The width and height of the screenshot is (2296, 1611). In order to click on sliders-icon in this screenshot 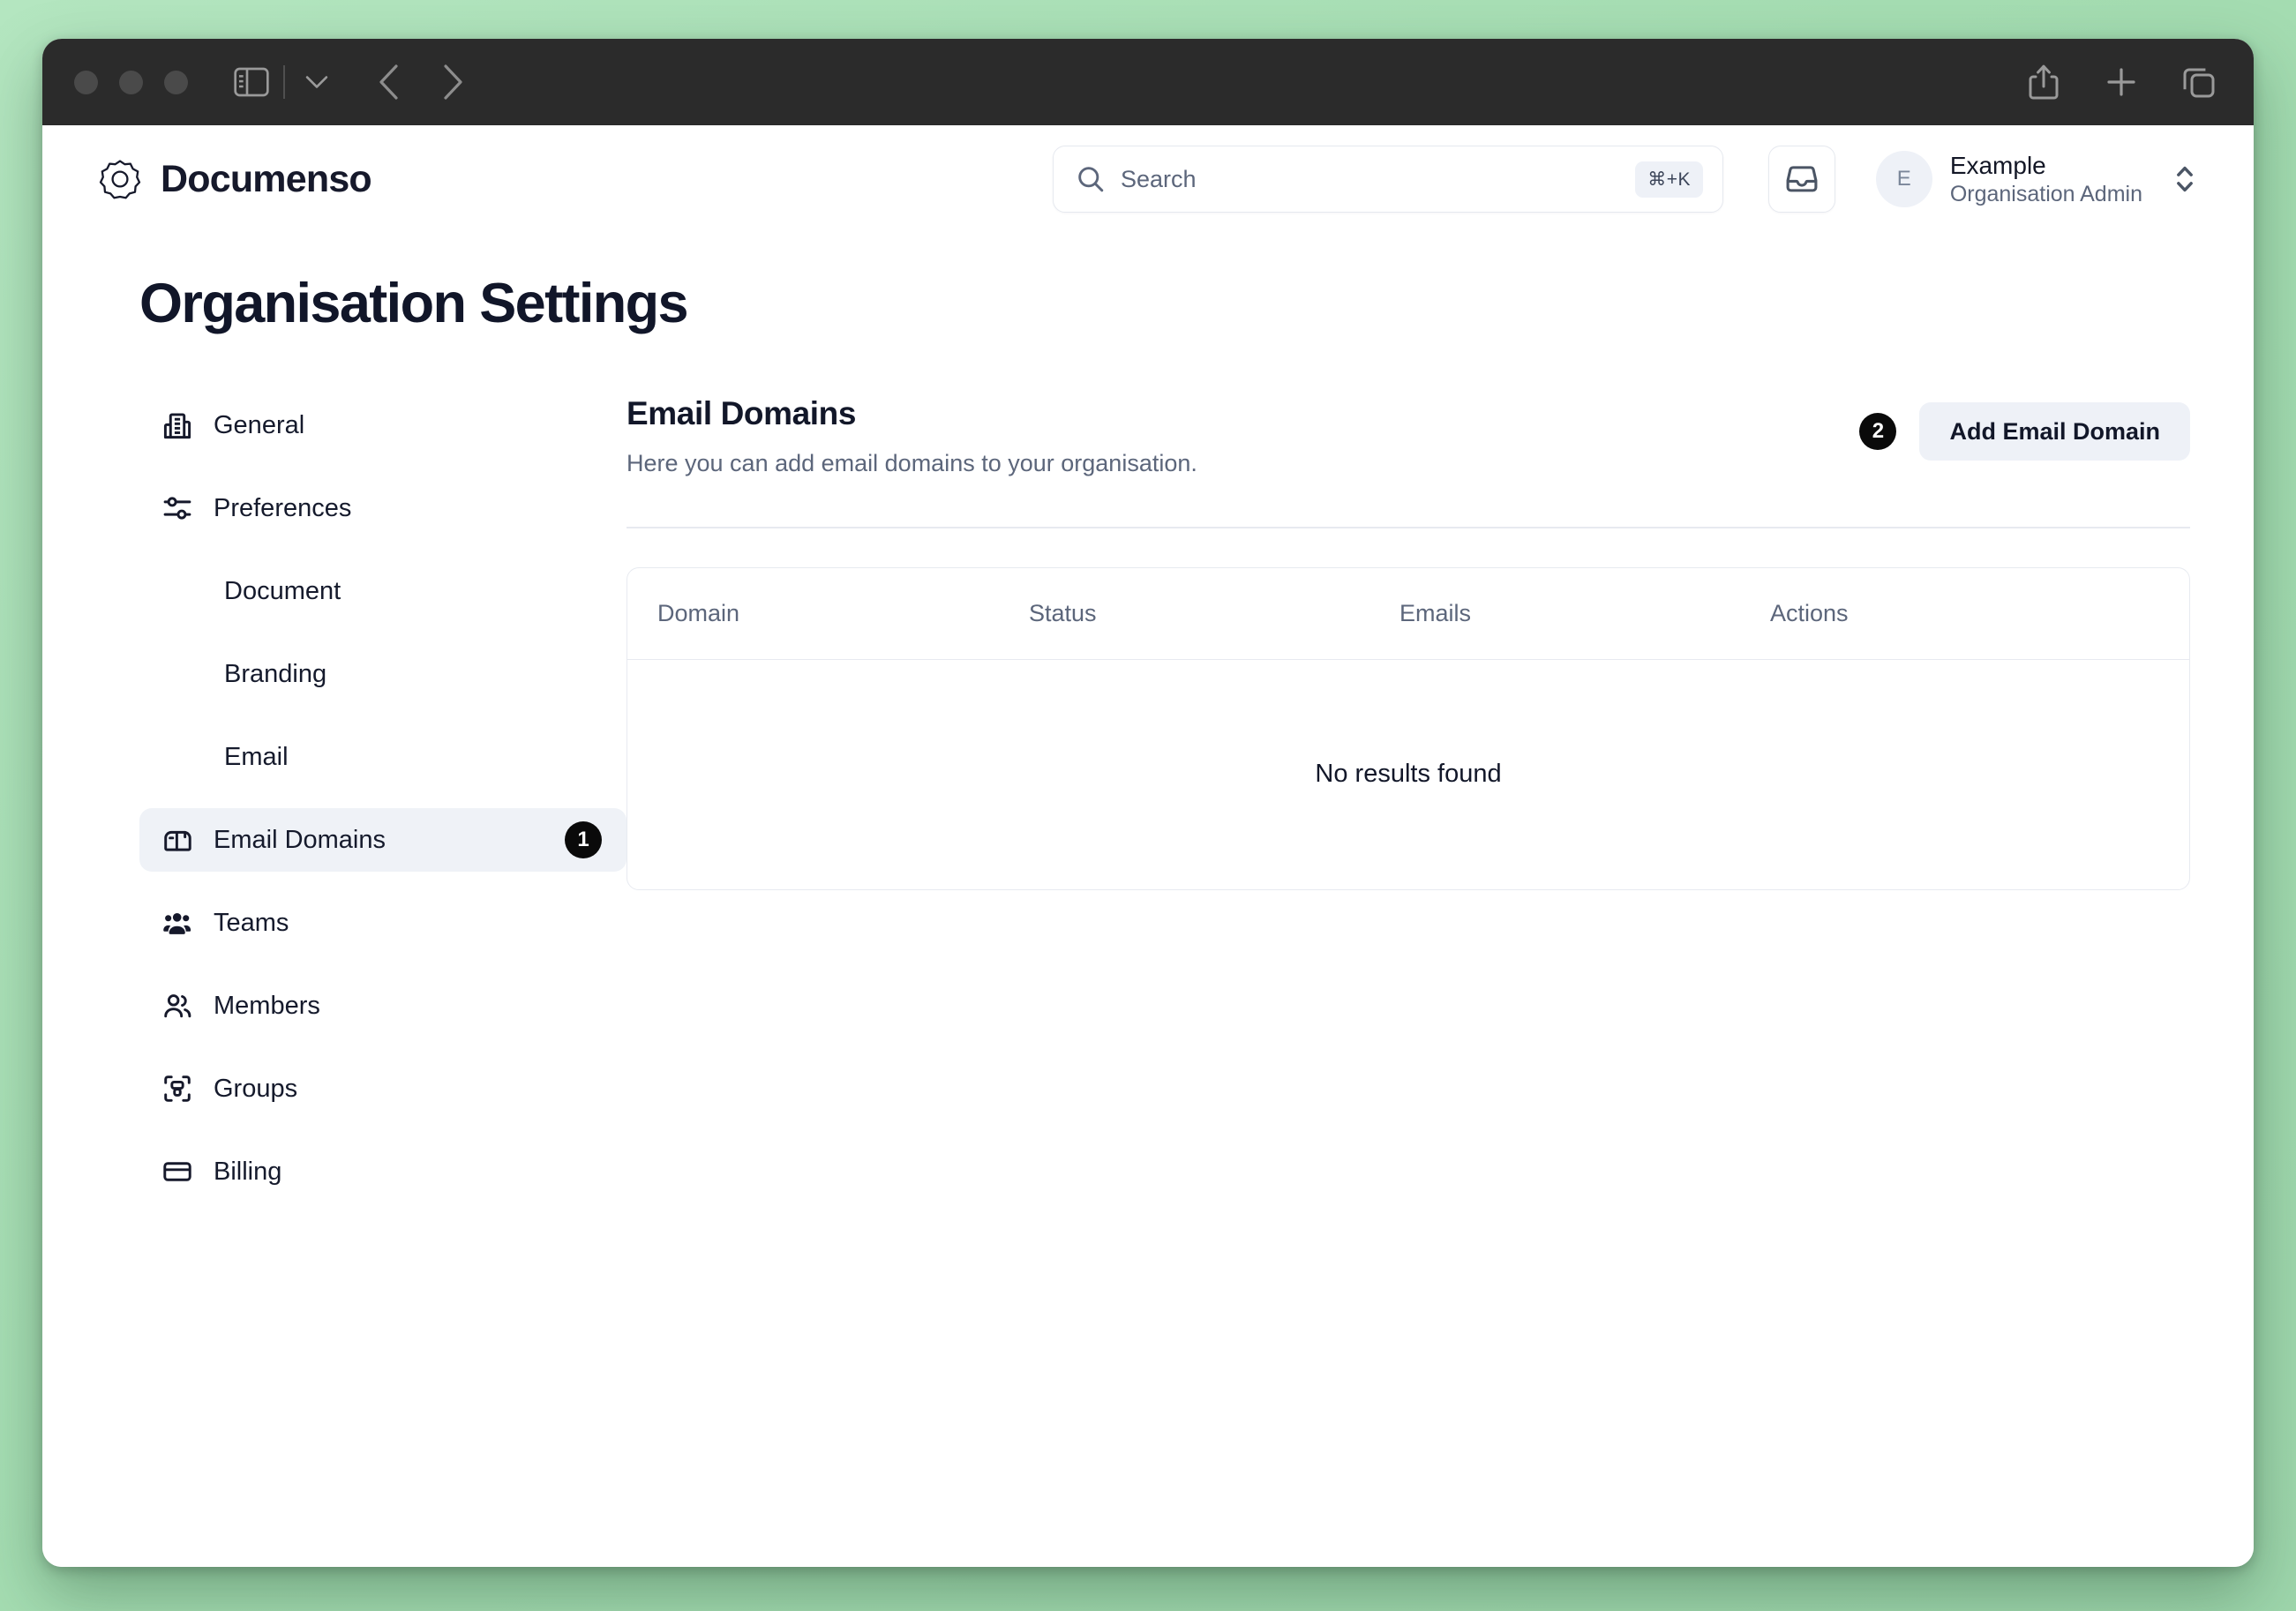, I will do `click(177, 508)`.